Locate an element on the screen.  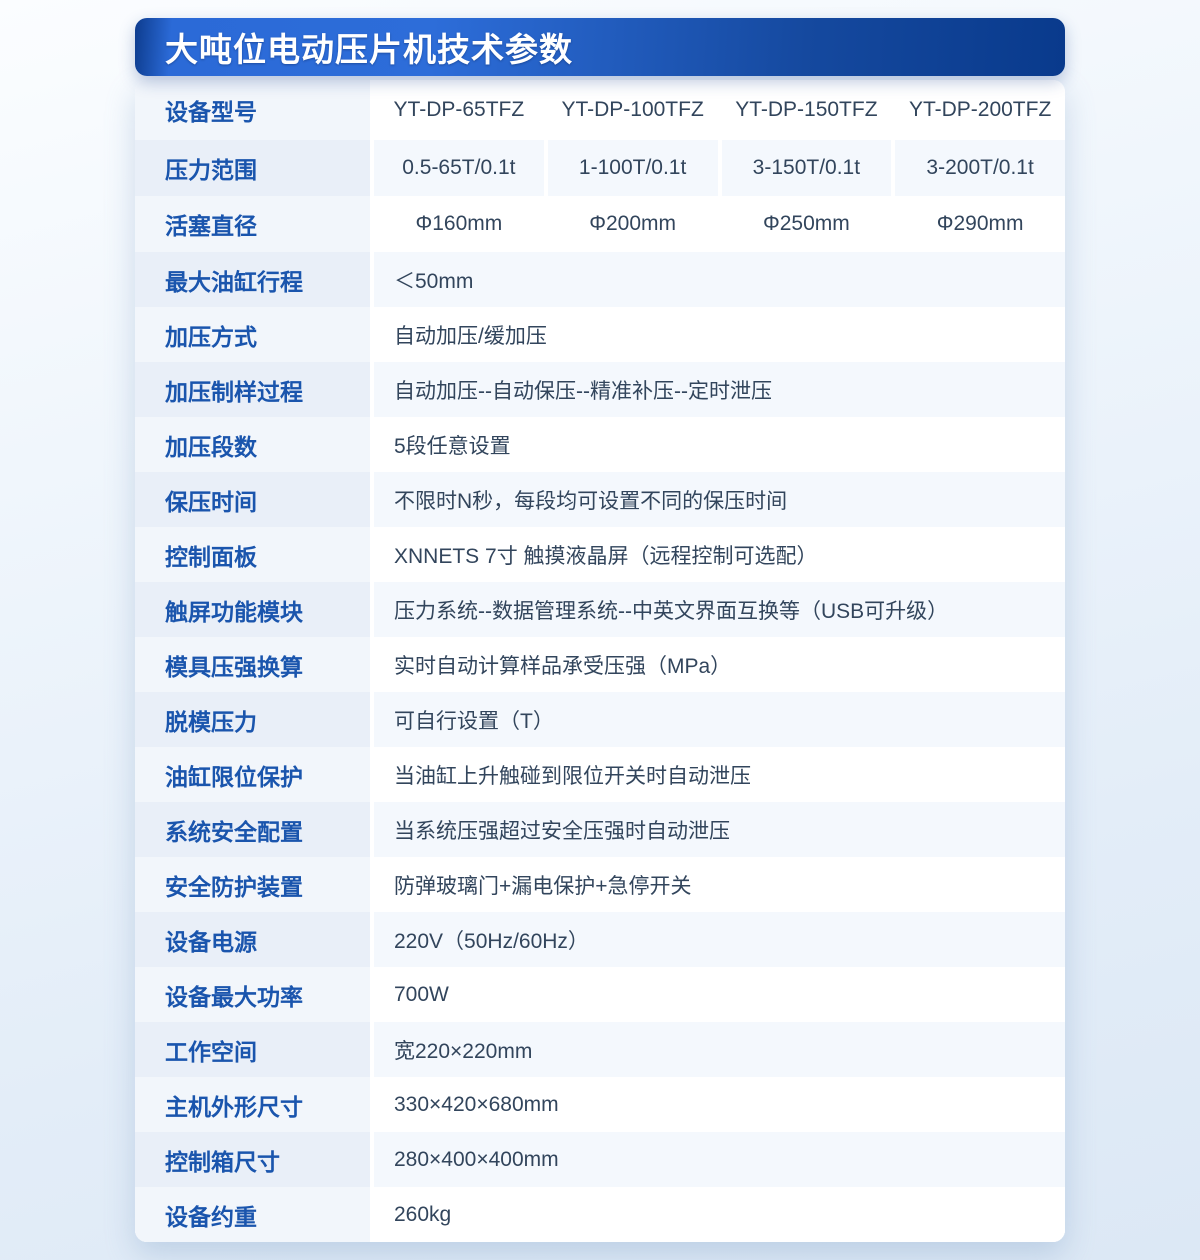
row-label: 安全防护装置 is located at coordinates (252, 884).